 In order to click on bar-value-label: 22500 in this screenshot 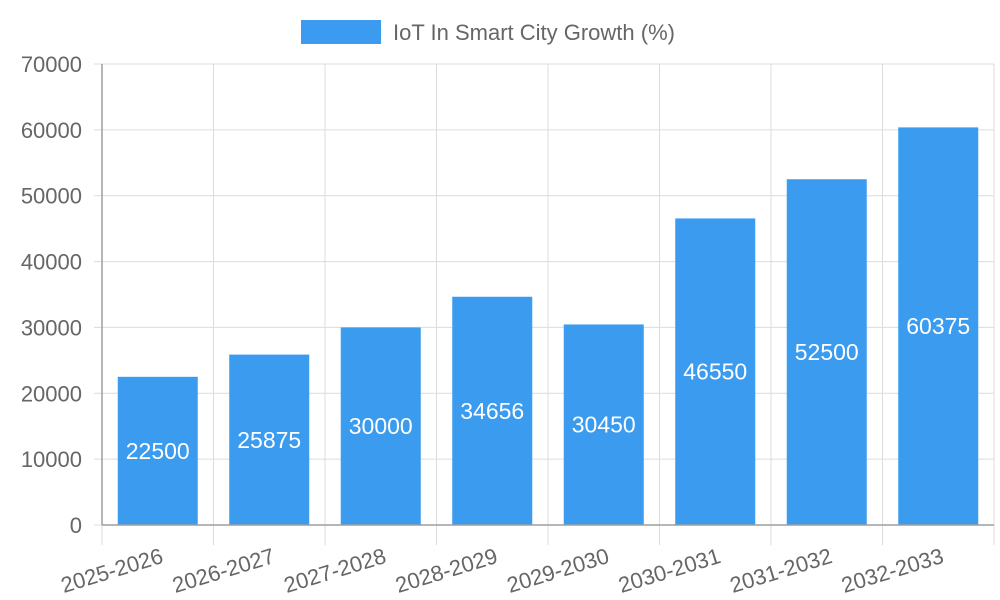, I will do `click(158, 451)`.